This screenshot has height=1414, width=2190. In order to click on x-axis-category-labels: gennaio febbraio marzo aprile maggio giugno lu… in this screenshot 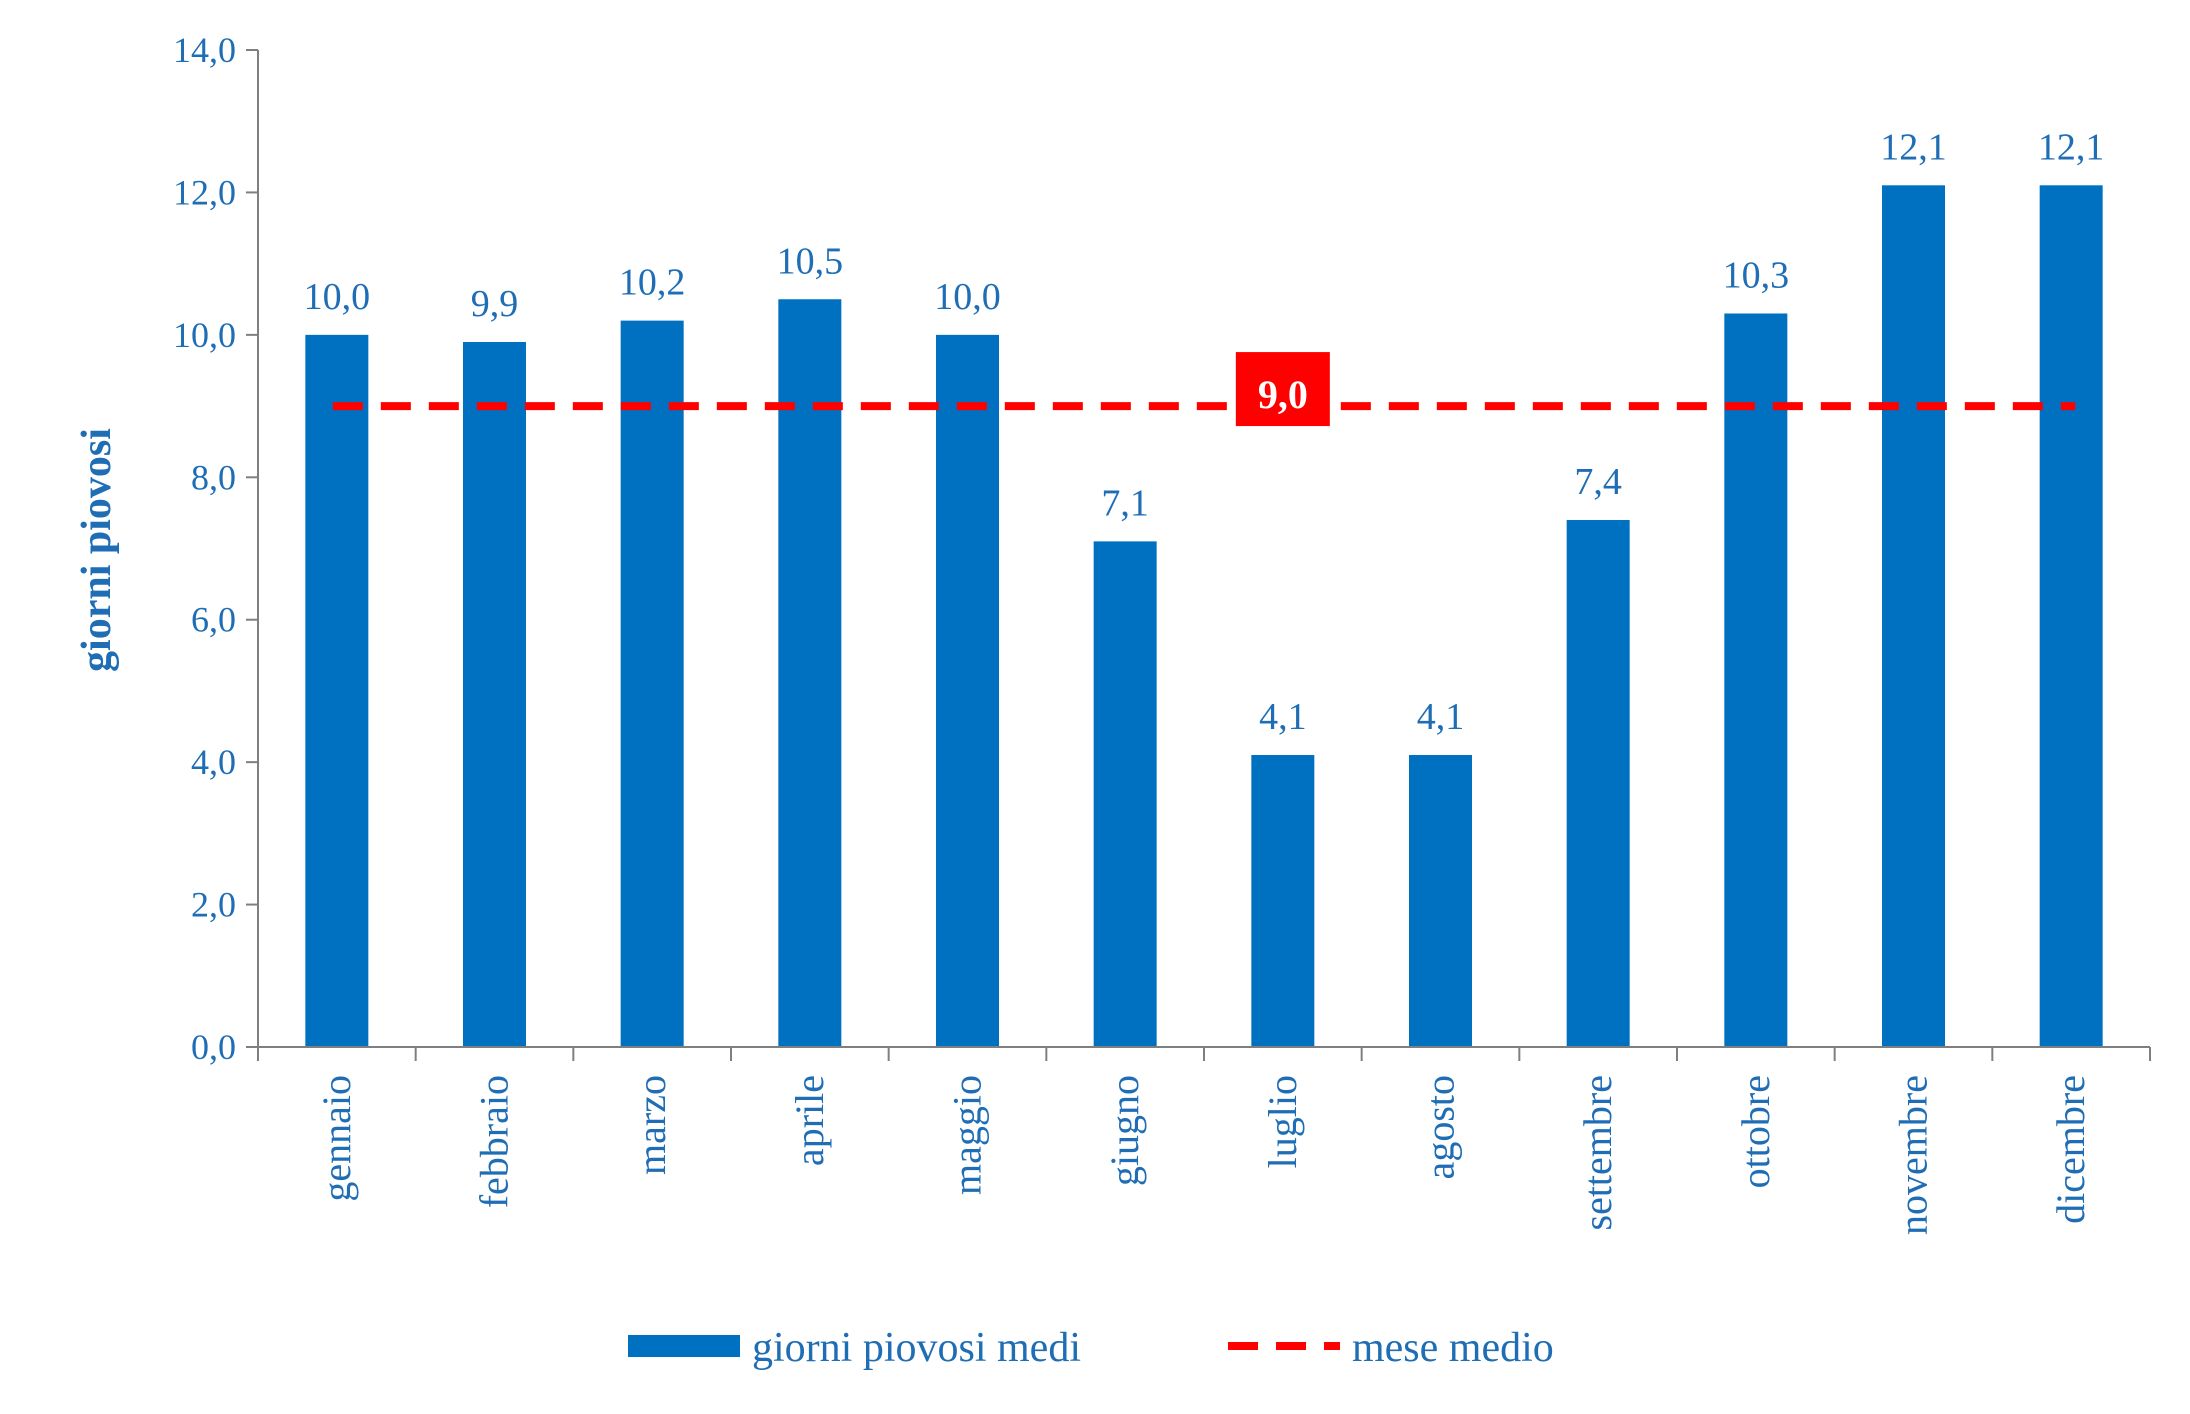, I will do `click(1203, 1155)`.